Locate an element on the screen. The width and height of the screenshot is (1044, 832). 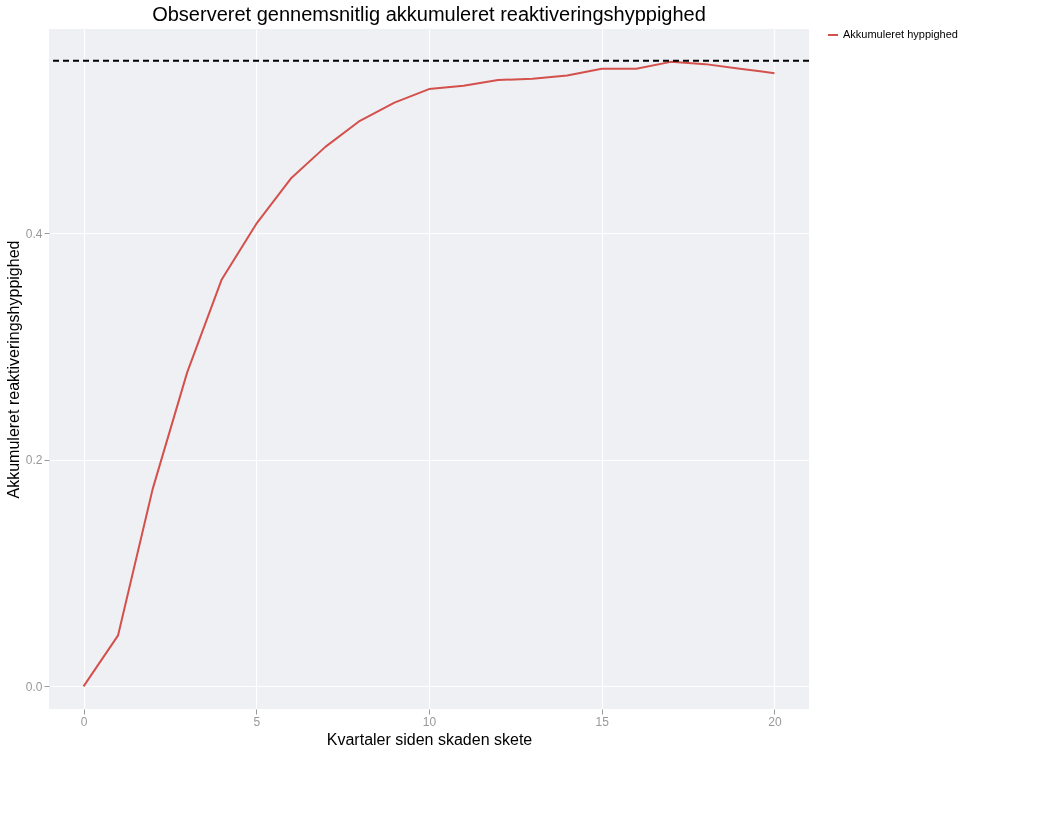
legend-label: Akkumuleret hyppighed is located at coordinates (900, 34).